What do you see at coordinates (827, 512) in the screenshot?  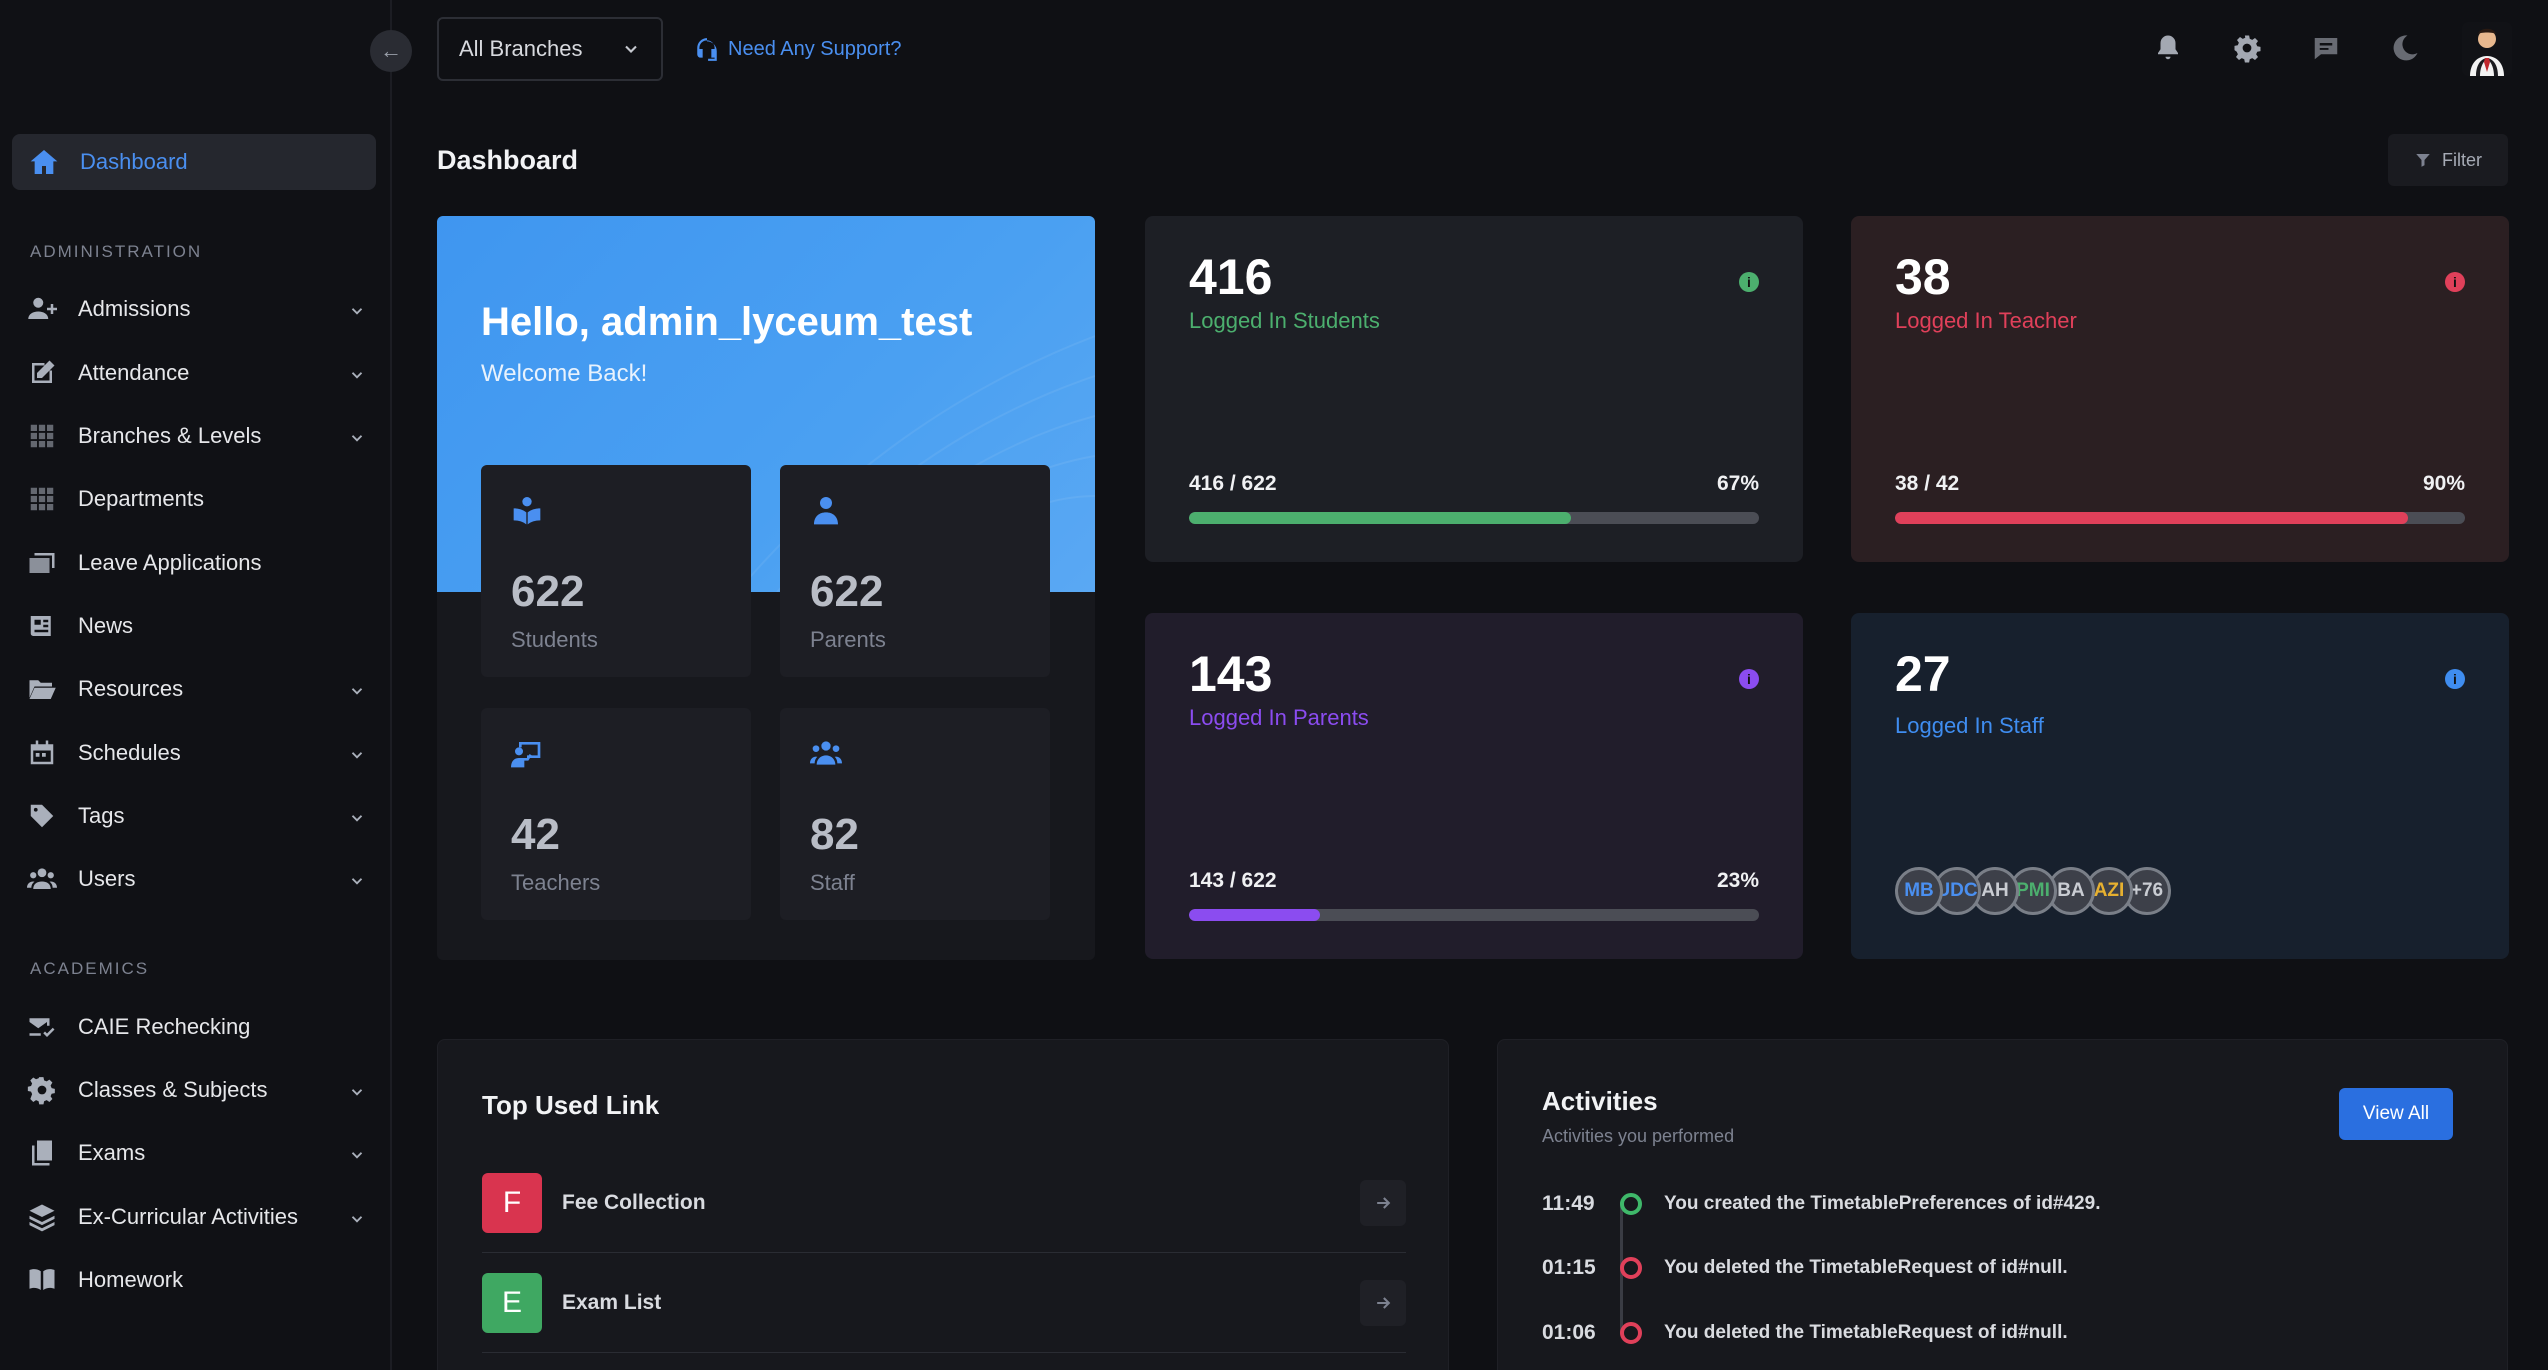 I see `person-icon` at bounding box center [827, 512].